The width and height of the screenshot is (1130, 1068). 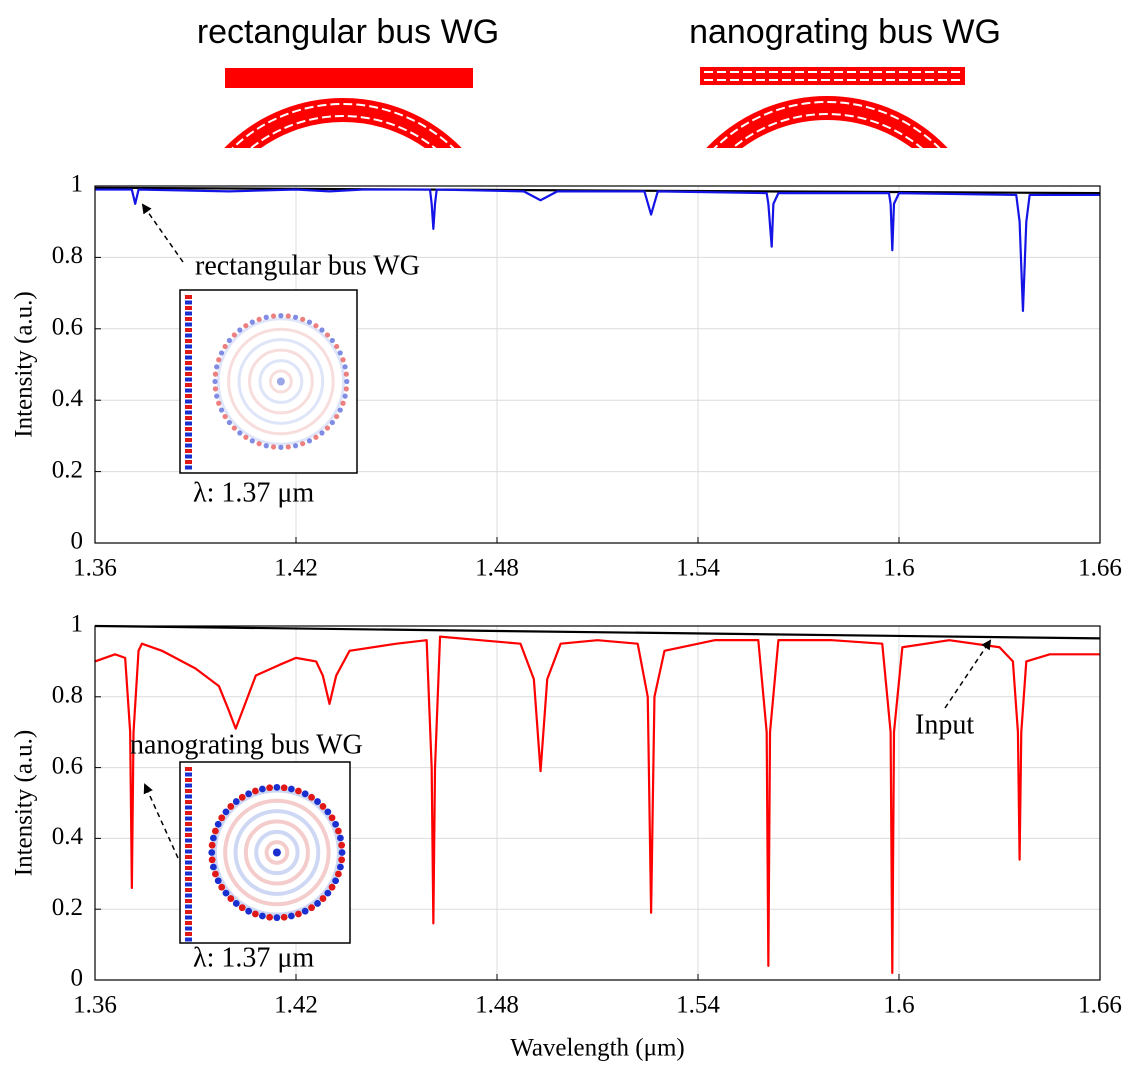 I want to click on x-tick-label: 1.42, so click(x=296, y=568).